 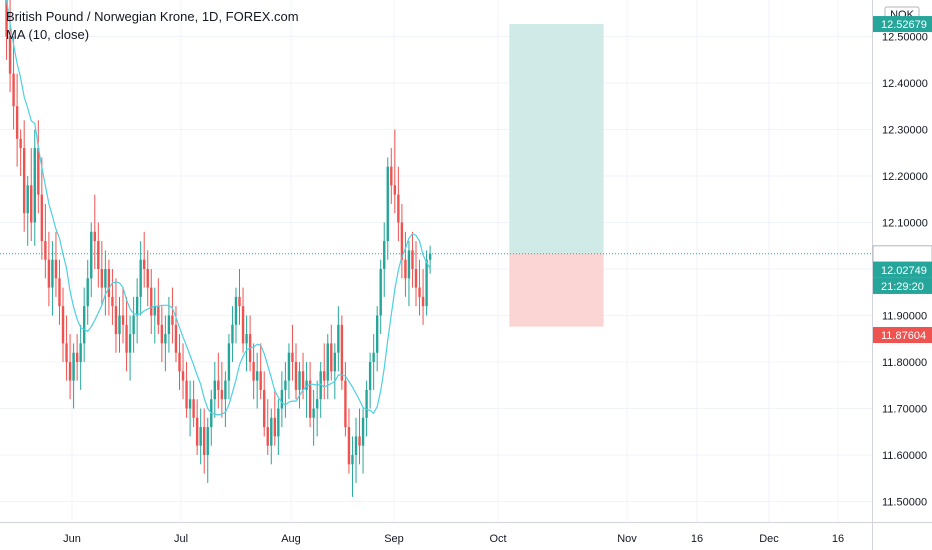 I want to click on stop-price-tag-box, so click(x=902, y=335).